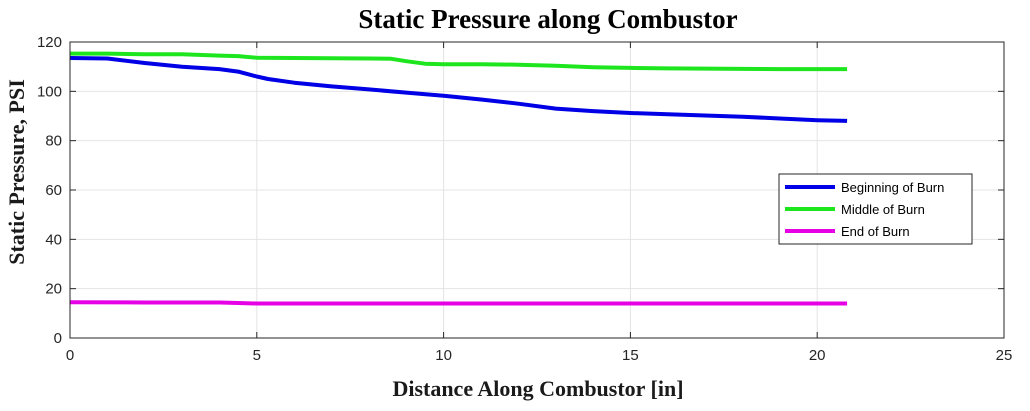 Image resolution: width=1030 pixels, height=411 pixels. What do you see at coordinates (257, 355) in the screenshot?
I see `x-tick-label: 5` at bounding box center [257, 355].